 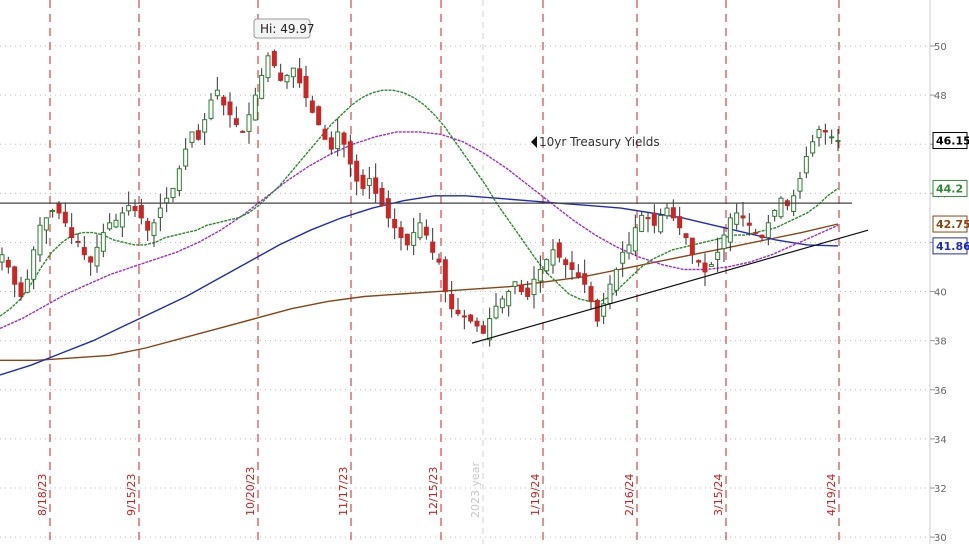 What do you see at coordinates (131, 495) in the screenshot?
I see `x-date-label: 9/15/23` at bounding box center [131, 495].